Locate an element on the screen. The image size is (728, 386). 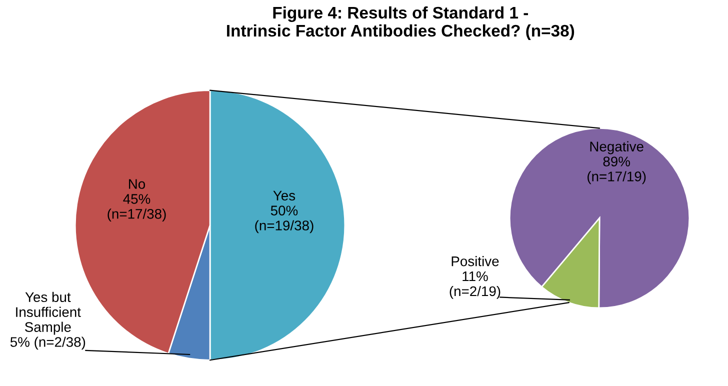
text: Figure 4: Results of Standard 1 - Intrinsic Factor Antibodies Checked? (n=38) is located at coordinates (400, 23).